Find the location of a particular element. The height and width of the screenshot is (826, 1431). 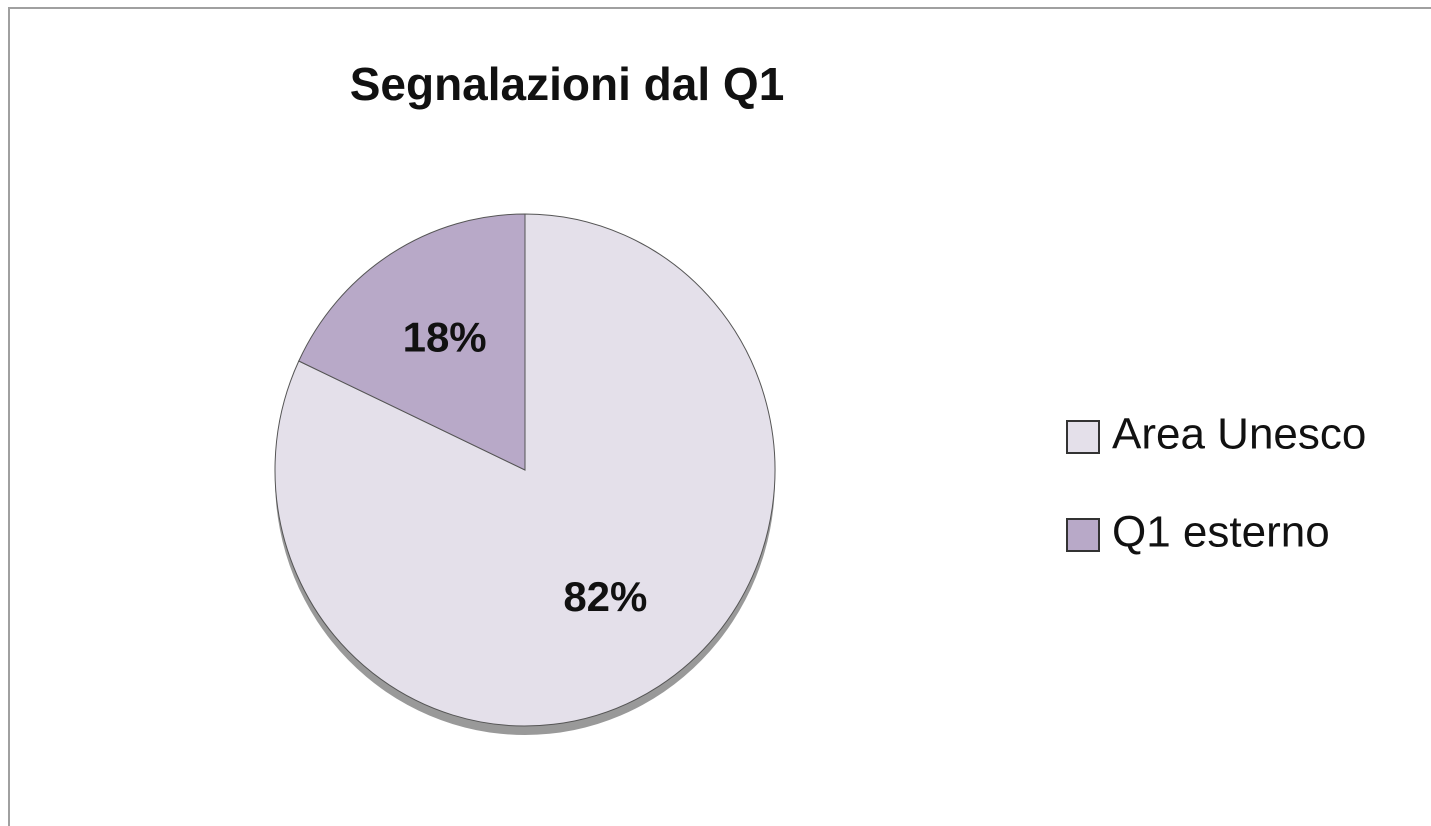

data-label: 82% is located at coordinates (605, 596).